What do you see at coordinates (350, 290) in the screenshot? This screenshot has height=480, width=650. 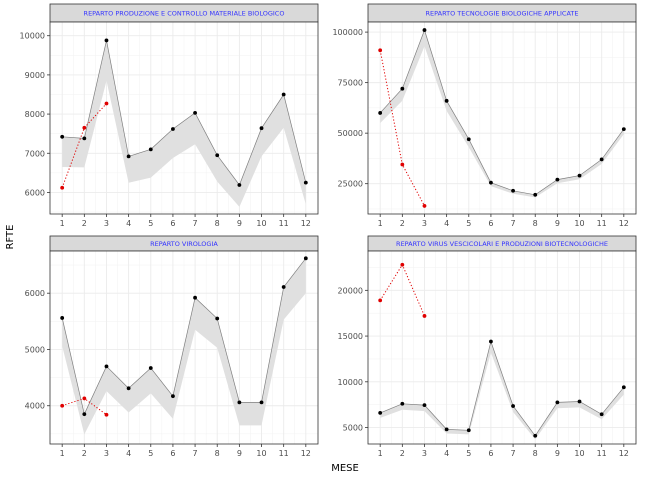 I see `y-tick-label: 20000` at bounding box center [350, 290].